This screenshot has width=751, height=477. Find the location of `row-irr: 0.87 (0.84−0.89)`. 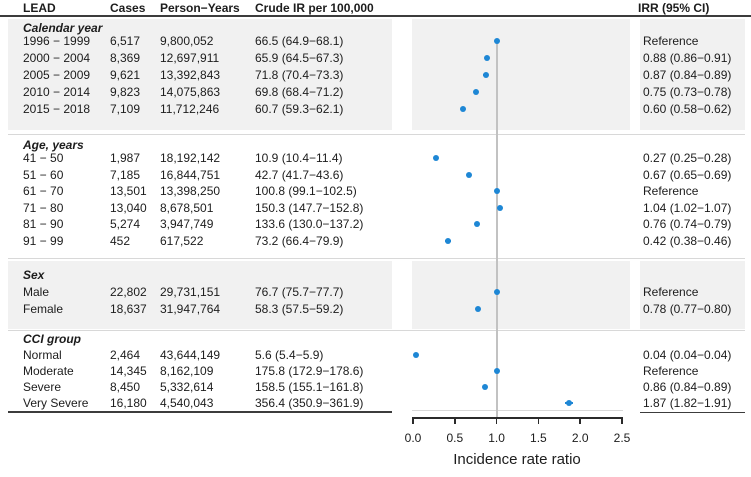

row-irr: 0.87 (0.84−0.89) is located at coordinates (687, 75).